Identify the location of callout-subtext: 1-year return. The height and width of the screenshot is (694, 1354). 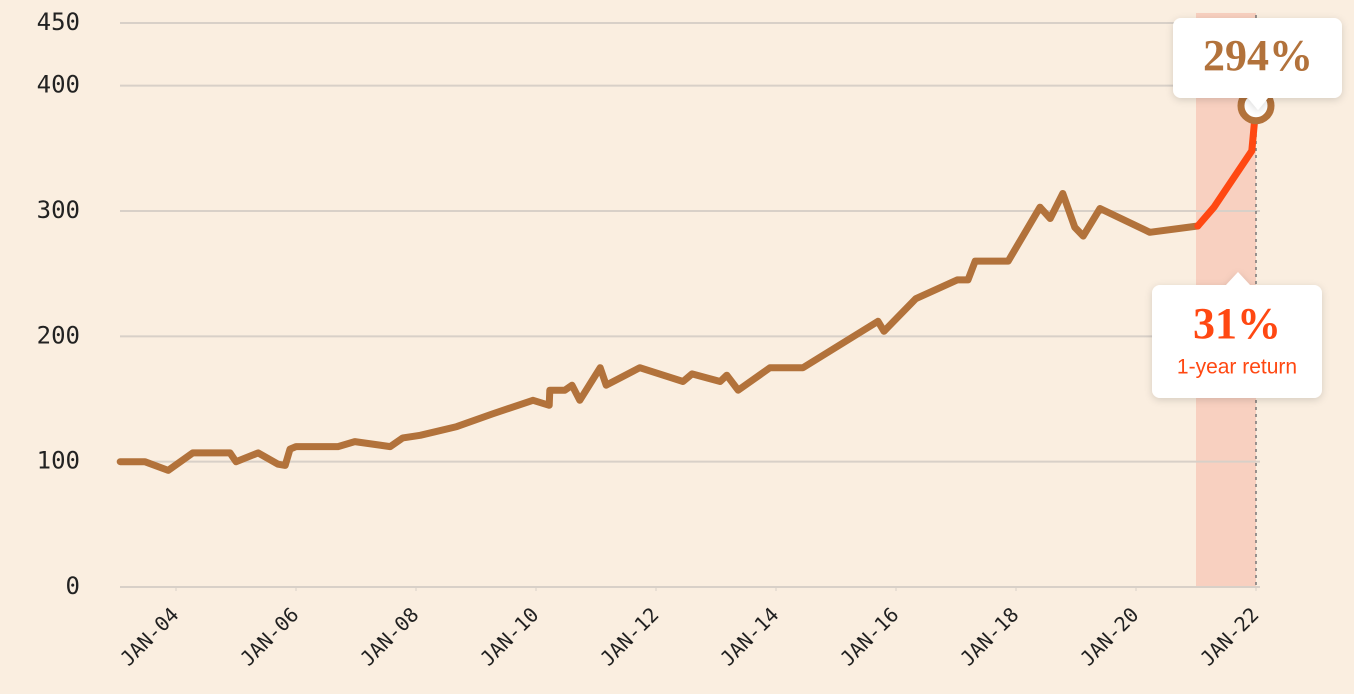
(1237, 367).